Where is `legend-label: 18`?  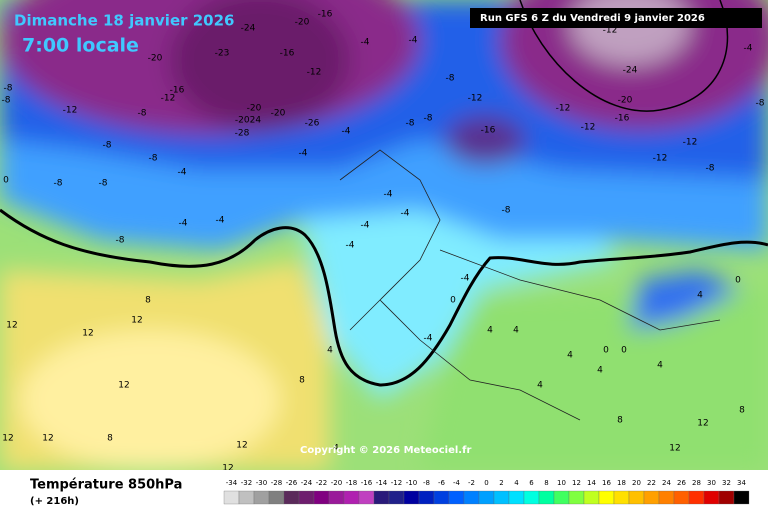
legend-label: 18 is located at coordinates (621, 483).